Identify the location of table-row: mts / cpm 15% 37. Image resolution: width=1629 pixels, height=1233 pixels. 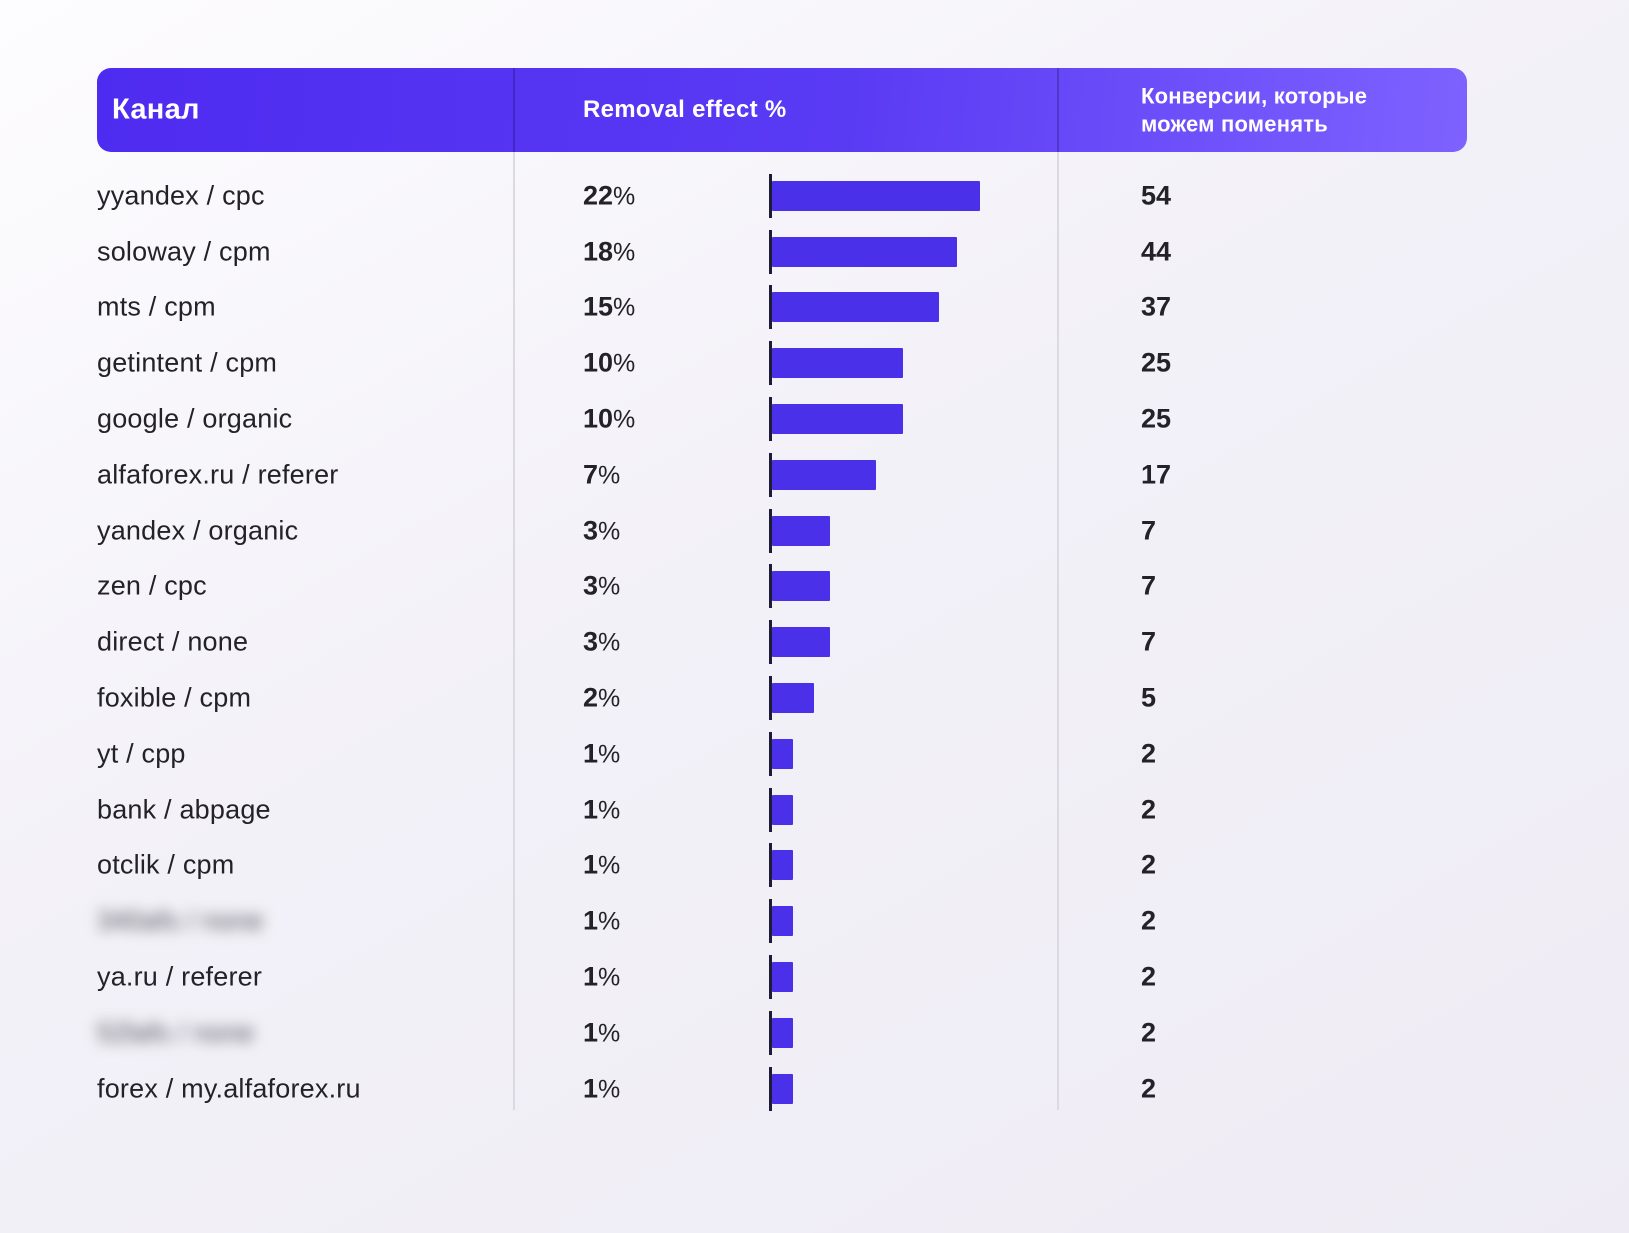
(782, 308).